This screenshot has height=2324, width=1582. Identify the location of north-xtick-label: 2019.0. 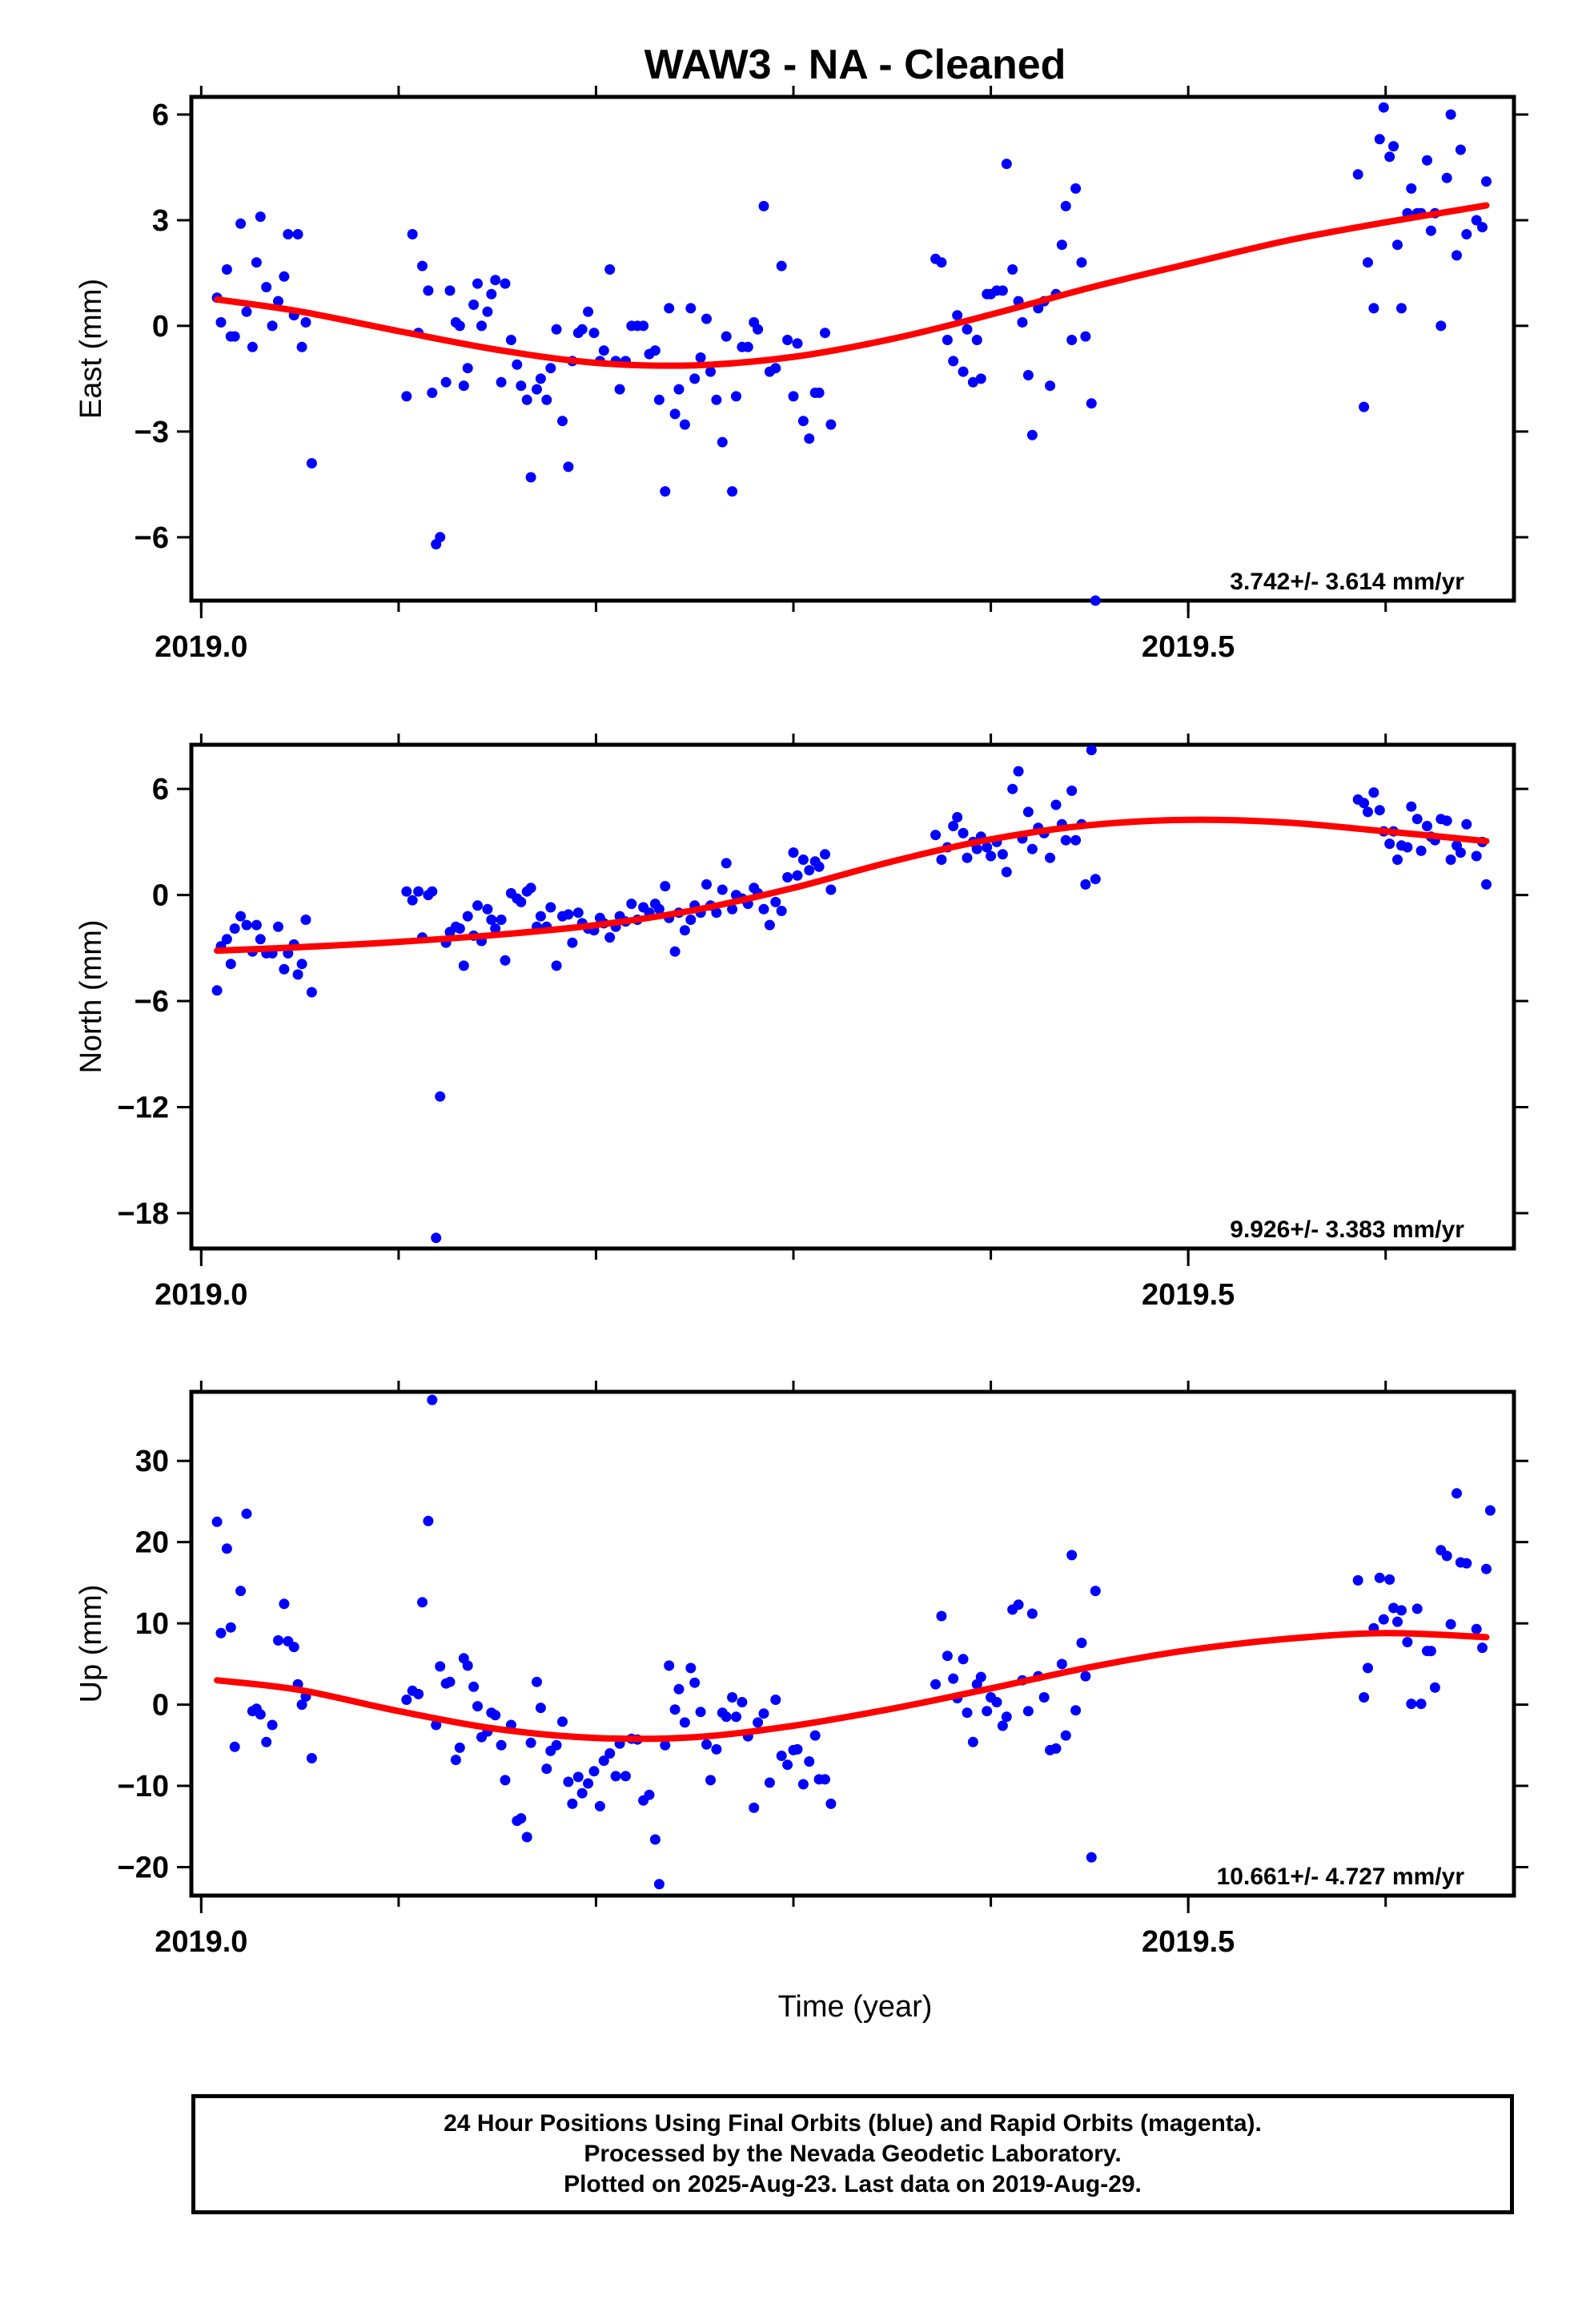
(201, 1295).